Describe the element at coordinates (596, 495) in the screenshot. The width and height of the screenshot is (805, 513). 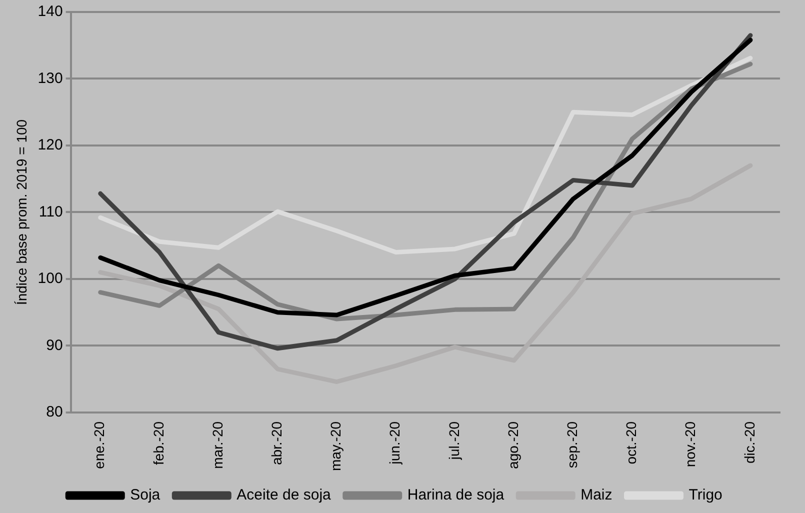
I see `legend-label: Maiz` at that location.